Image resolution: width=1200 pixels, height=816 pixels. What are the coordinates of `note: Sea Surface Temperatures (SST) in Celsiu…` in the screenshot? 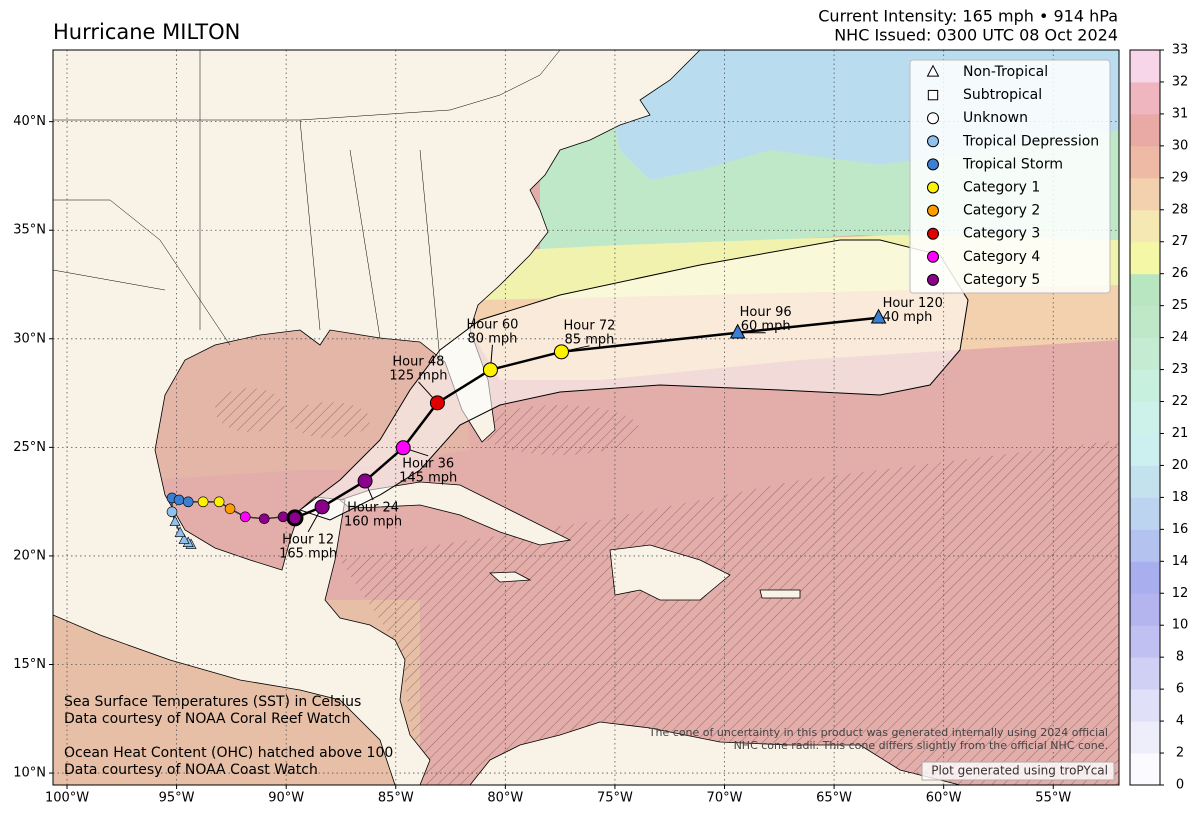 It's located at (212, 702).